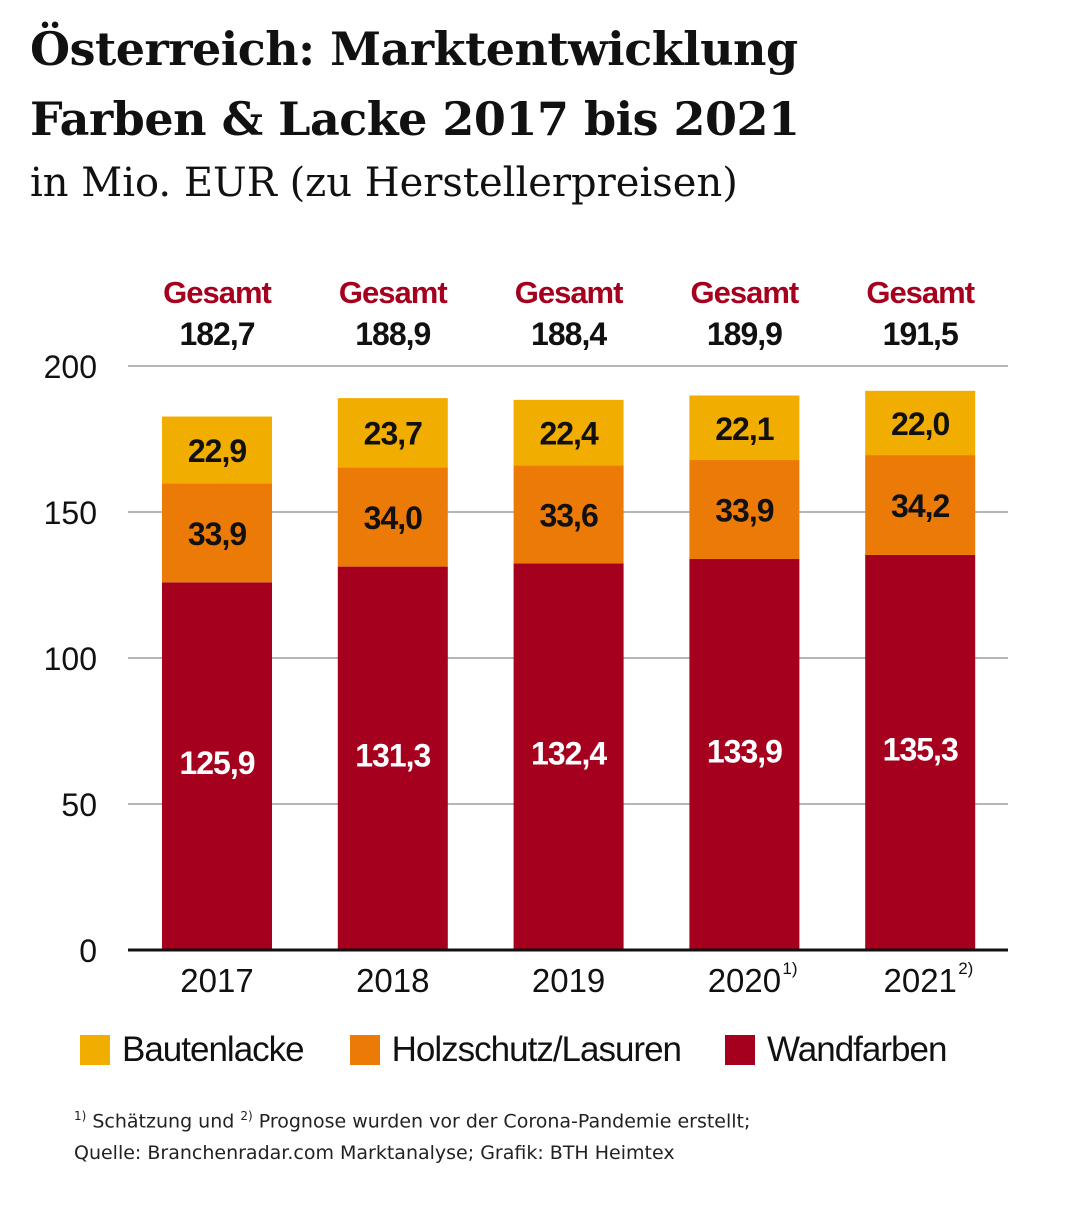 This screenshot has width=1080, height=1229. What do you see at coordinates (246, 1116) in the screenshot?
I see `footnote-mark-2: 2)` at bounding box center [246, 1116].